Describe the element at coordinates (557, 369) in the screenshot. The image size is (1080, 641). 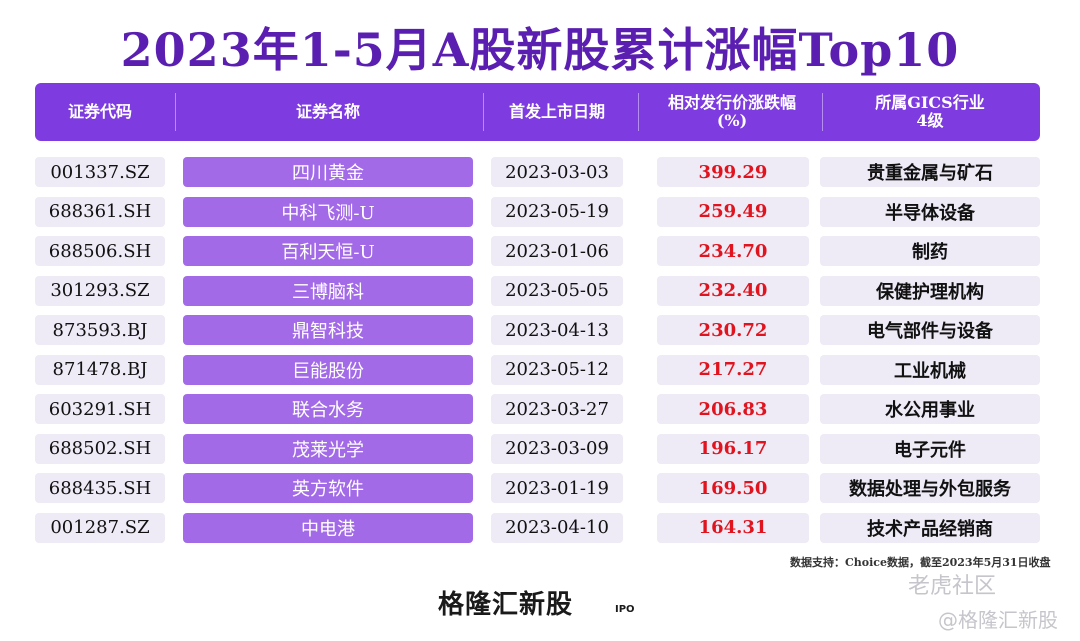
I see `row-date: 2023-05-12` at that location.